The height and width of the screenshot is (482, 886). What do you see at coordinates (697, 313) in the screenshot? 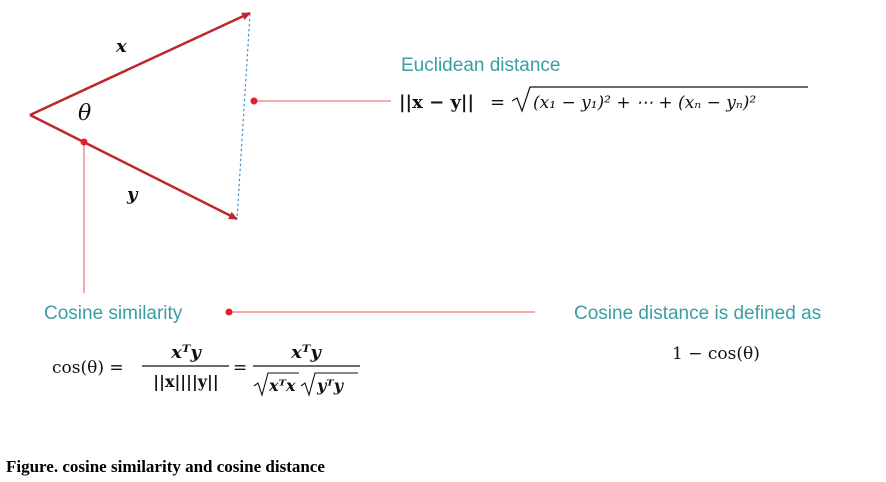
I see `cosine-distance-title: Cosine distance is defined as` at bounding box center [697, 313].